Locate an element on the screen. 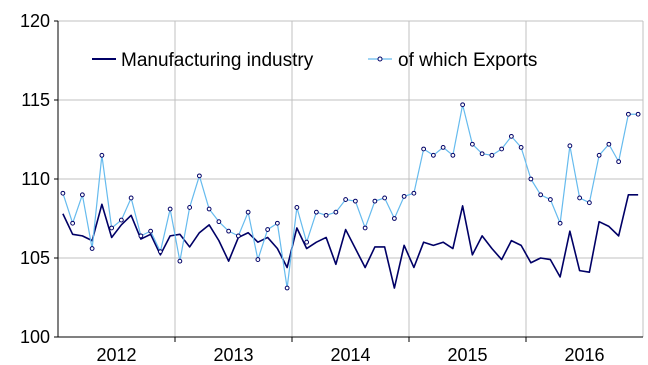 The image size is (648, 365). legend: Manufacturing industry of which Exports is located at coordinates (314, 60).